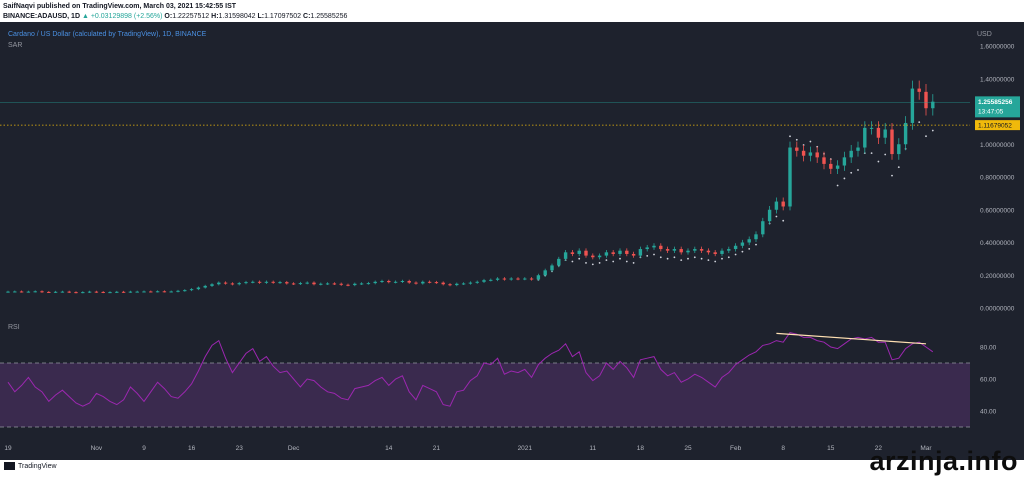  Describe the element at coordinates (851, 338) in the screenshot. I see `rsi-trendline` at that location.